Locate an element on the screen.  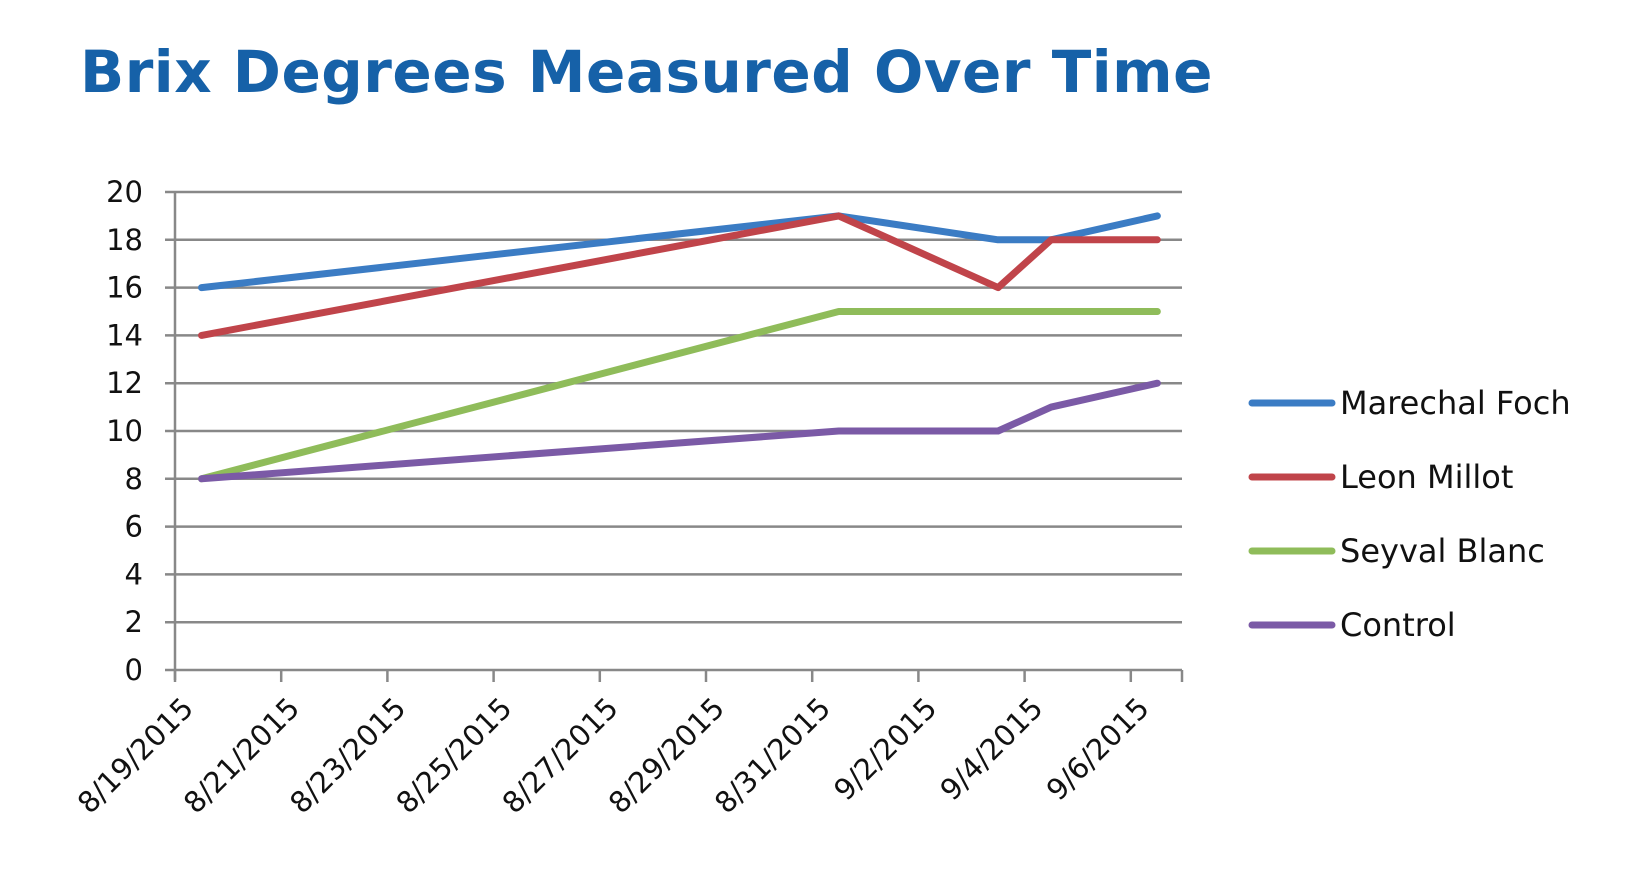
series-line-control is located at coordinates (679, 431).